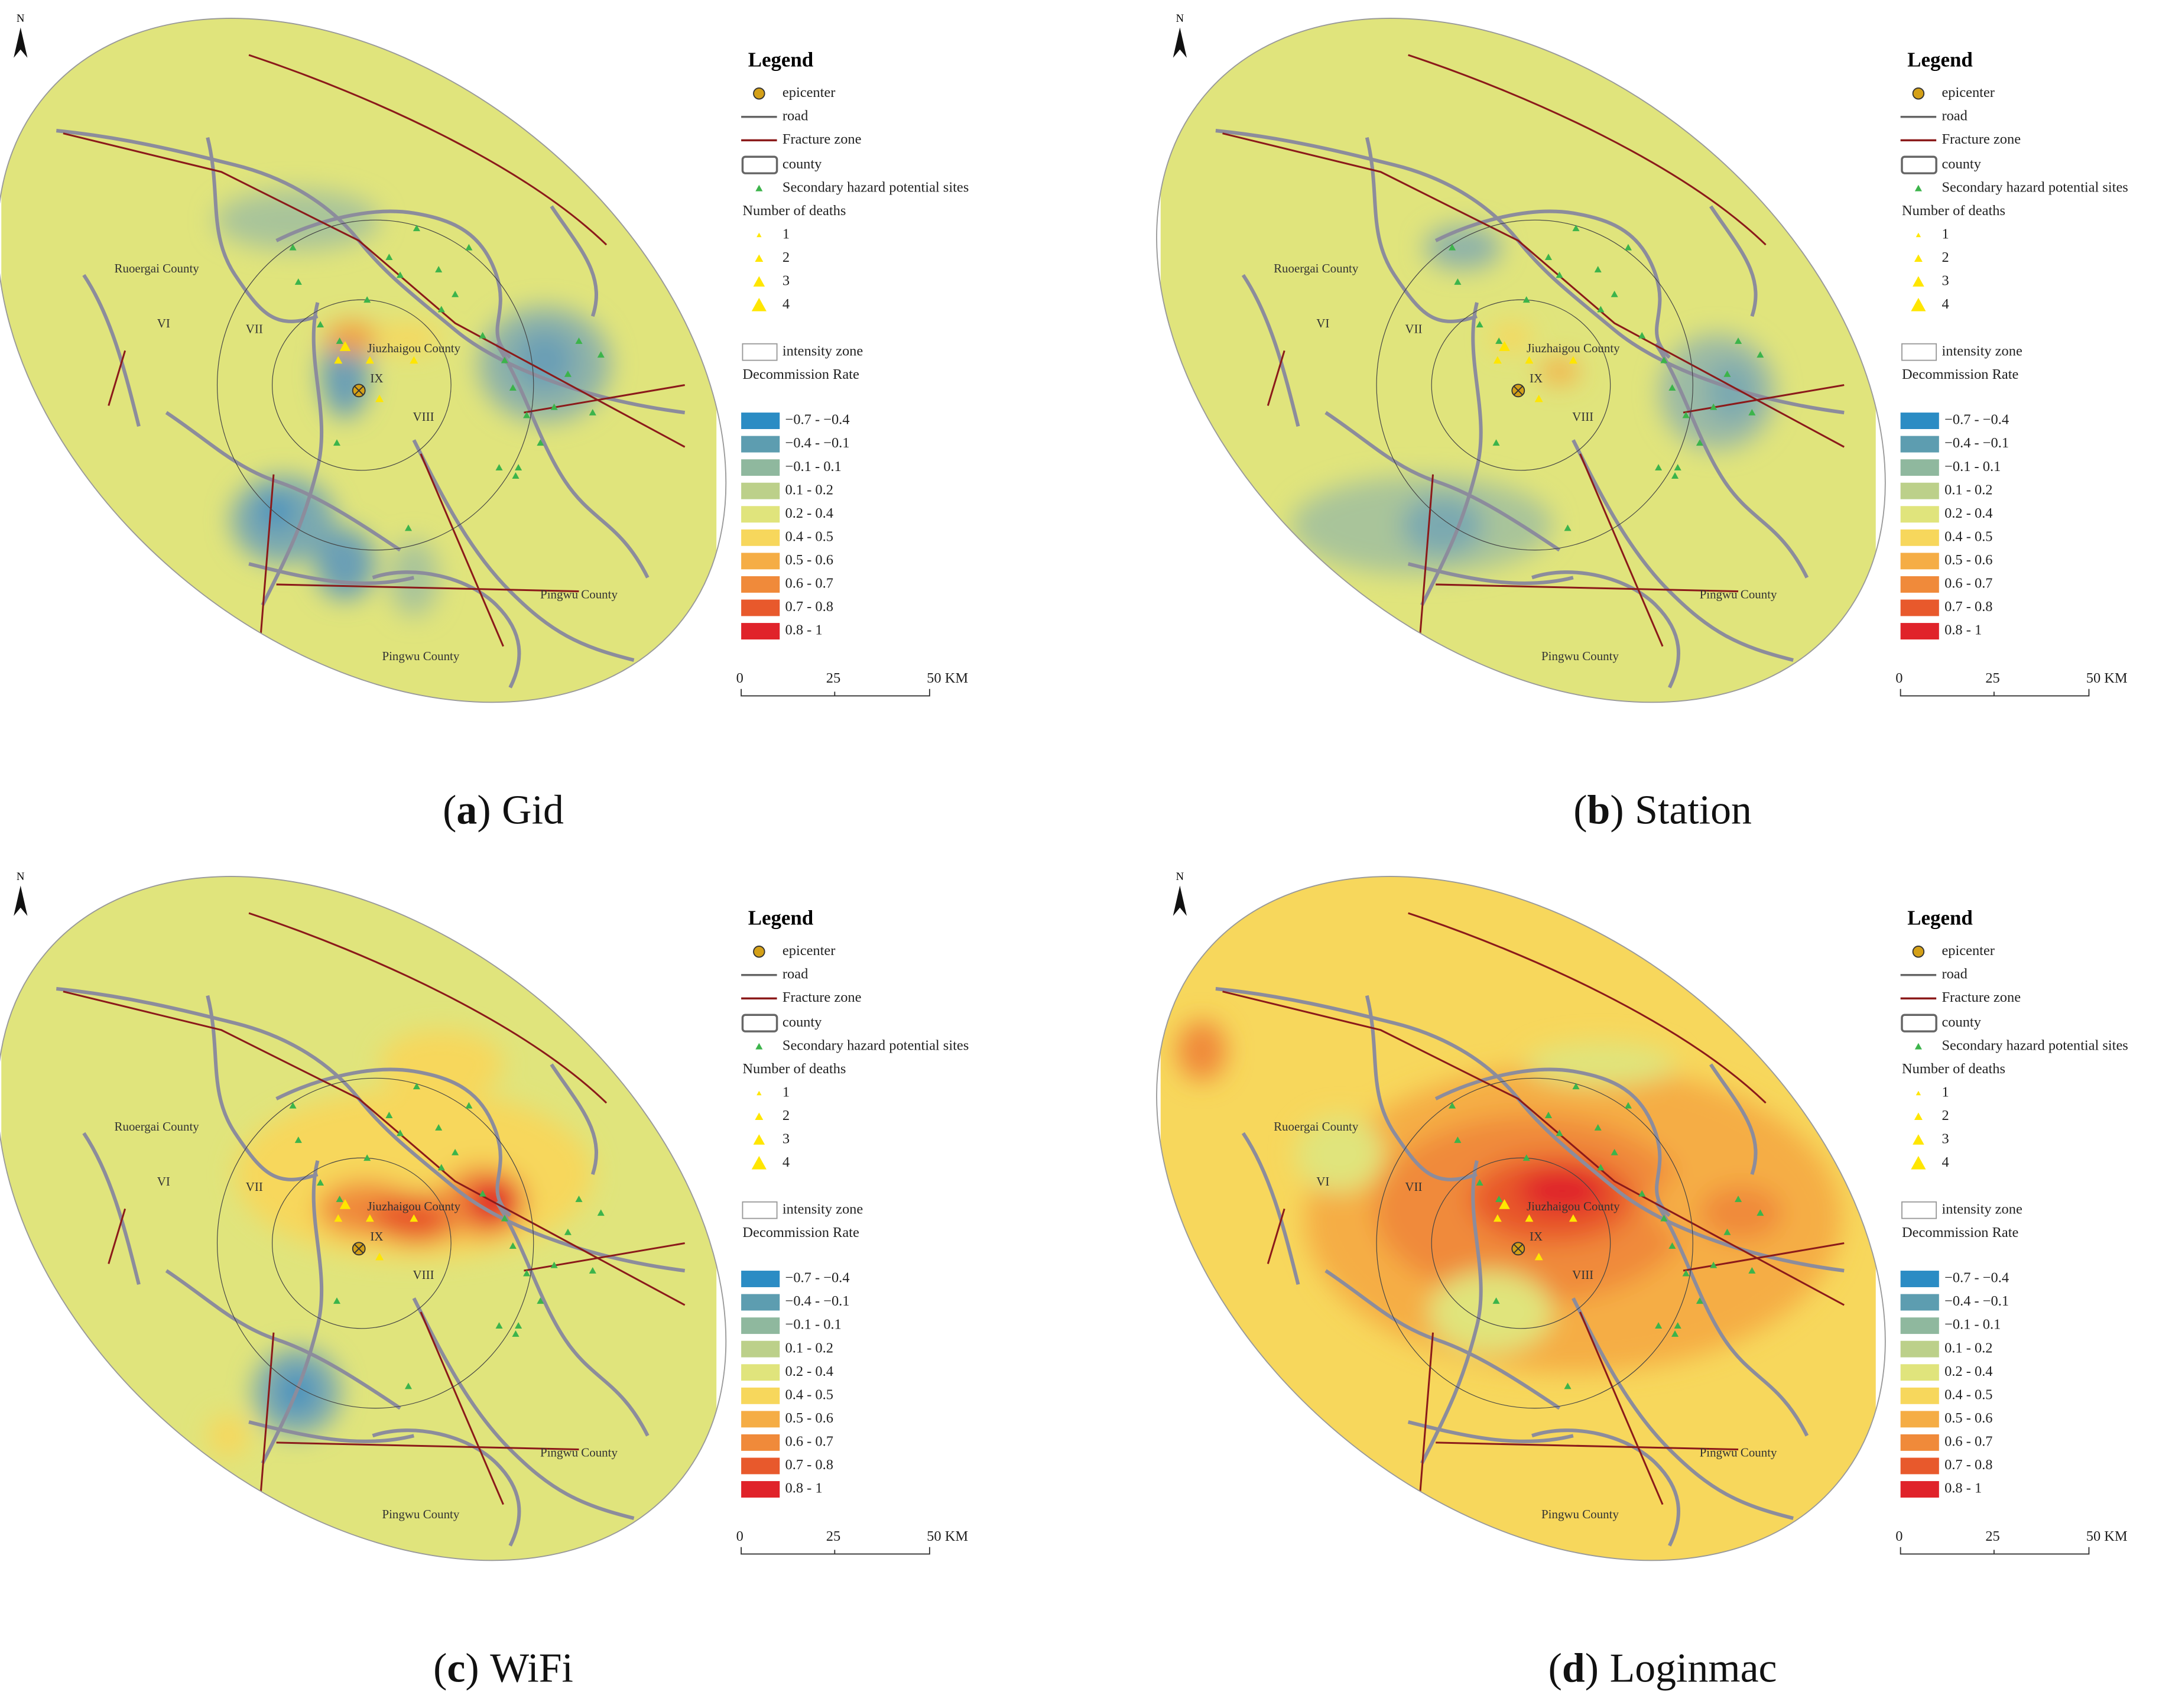  I want to click on map-base, so click(1518, 357).